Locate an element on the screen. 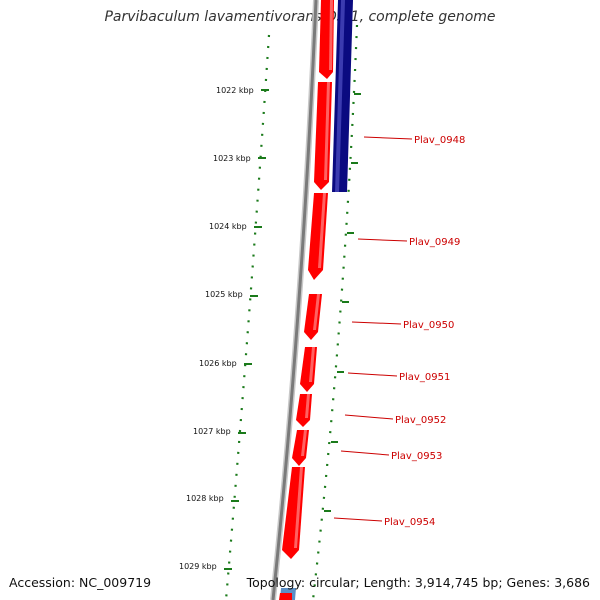 This screenshot has height=600, width=600. tick-label-1028: 1028 kbp is located at coordinates (205, 498).